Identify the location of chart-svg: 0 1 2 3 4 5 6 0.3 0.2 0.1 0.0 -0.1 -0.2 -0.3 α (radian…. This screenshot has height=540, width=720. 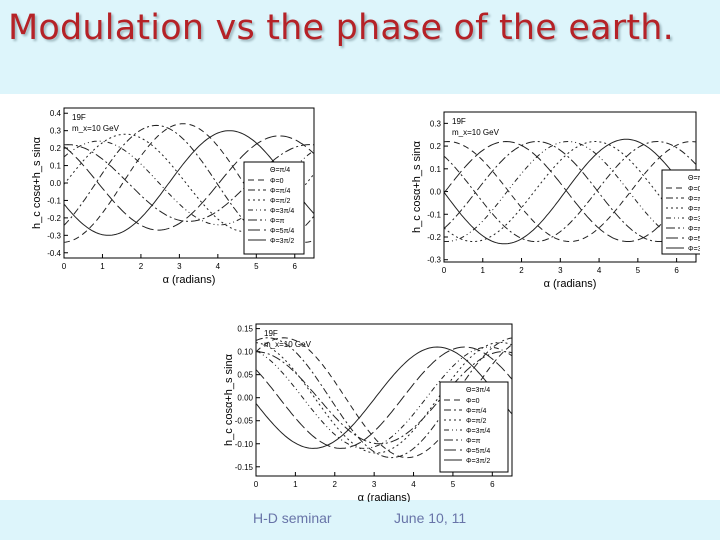
(555, 200).